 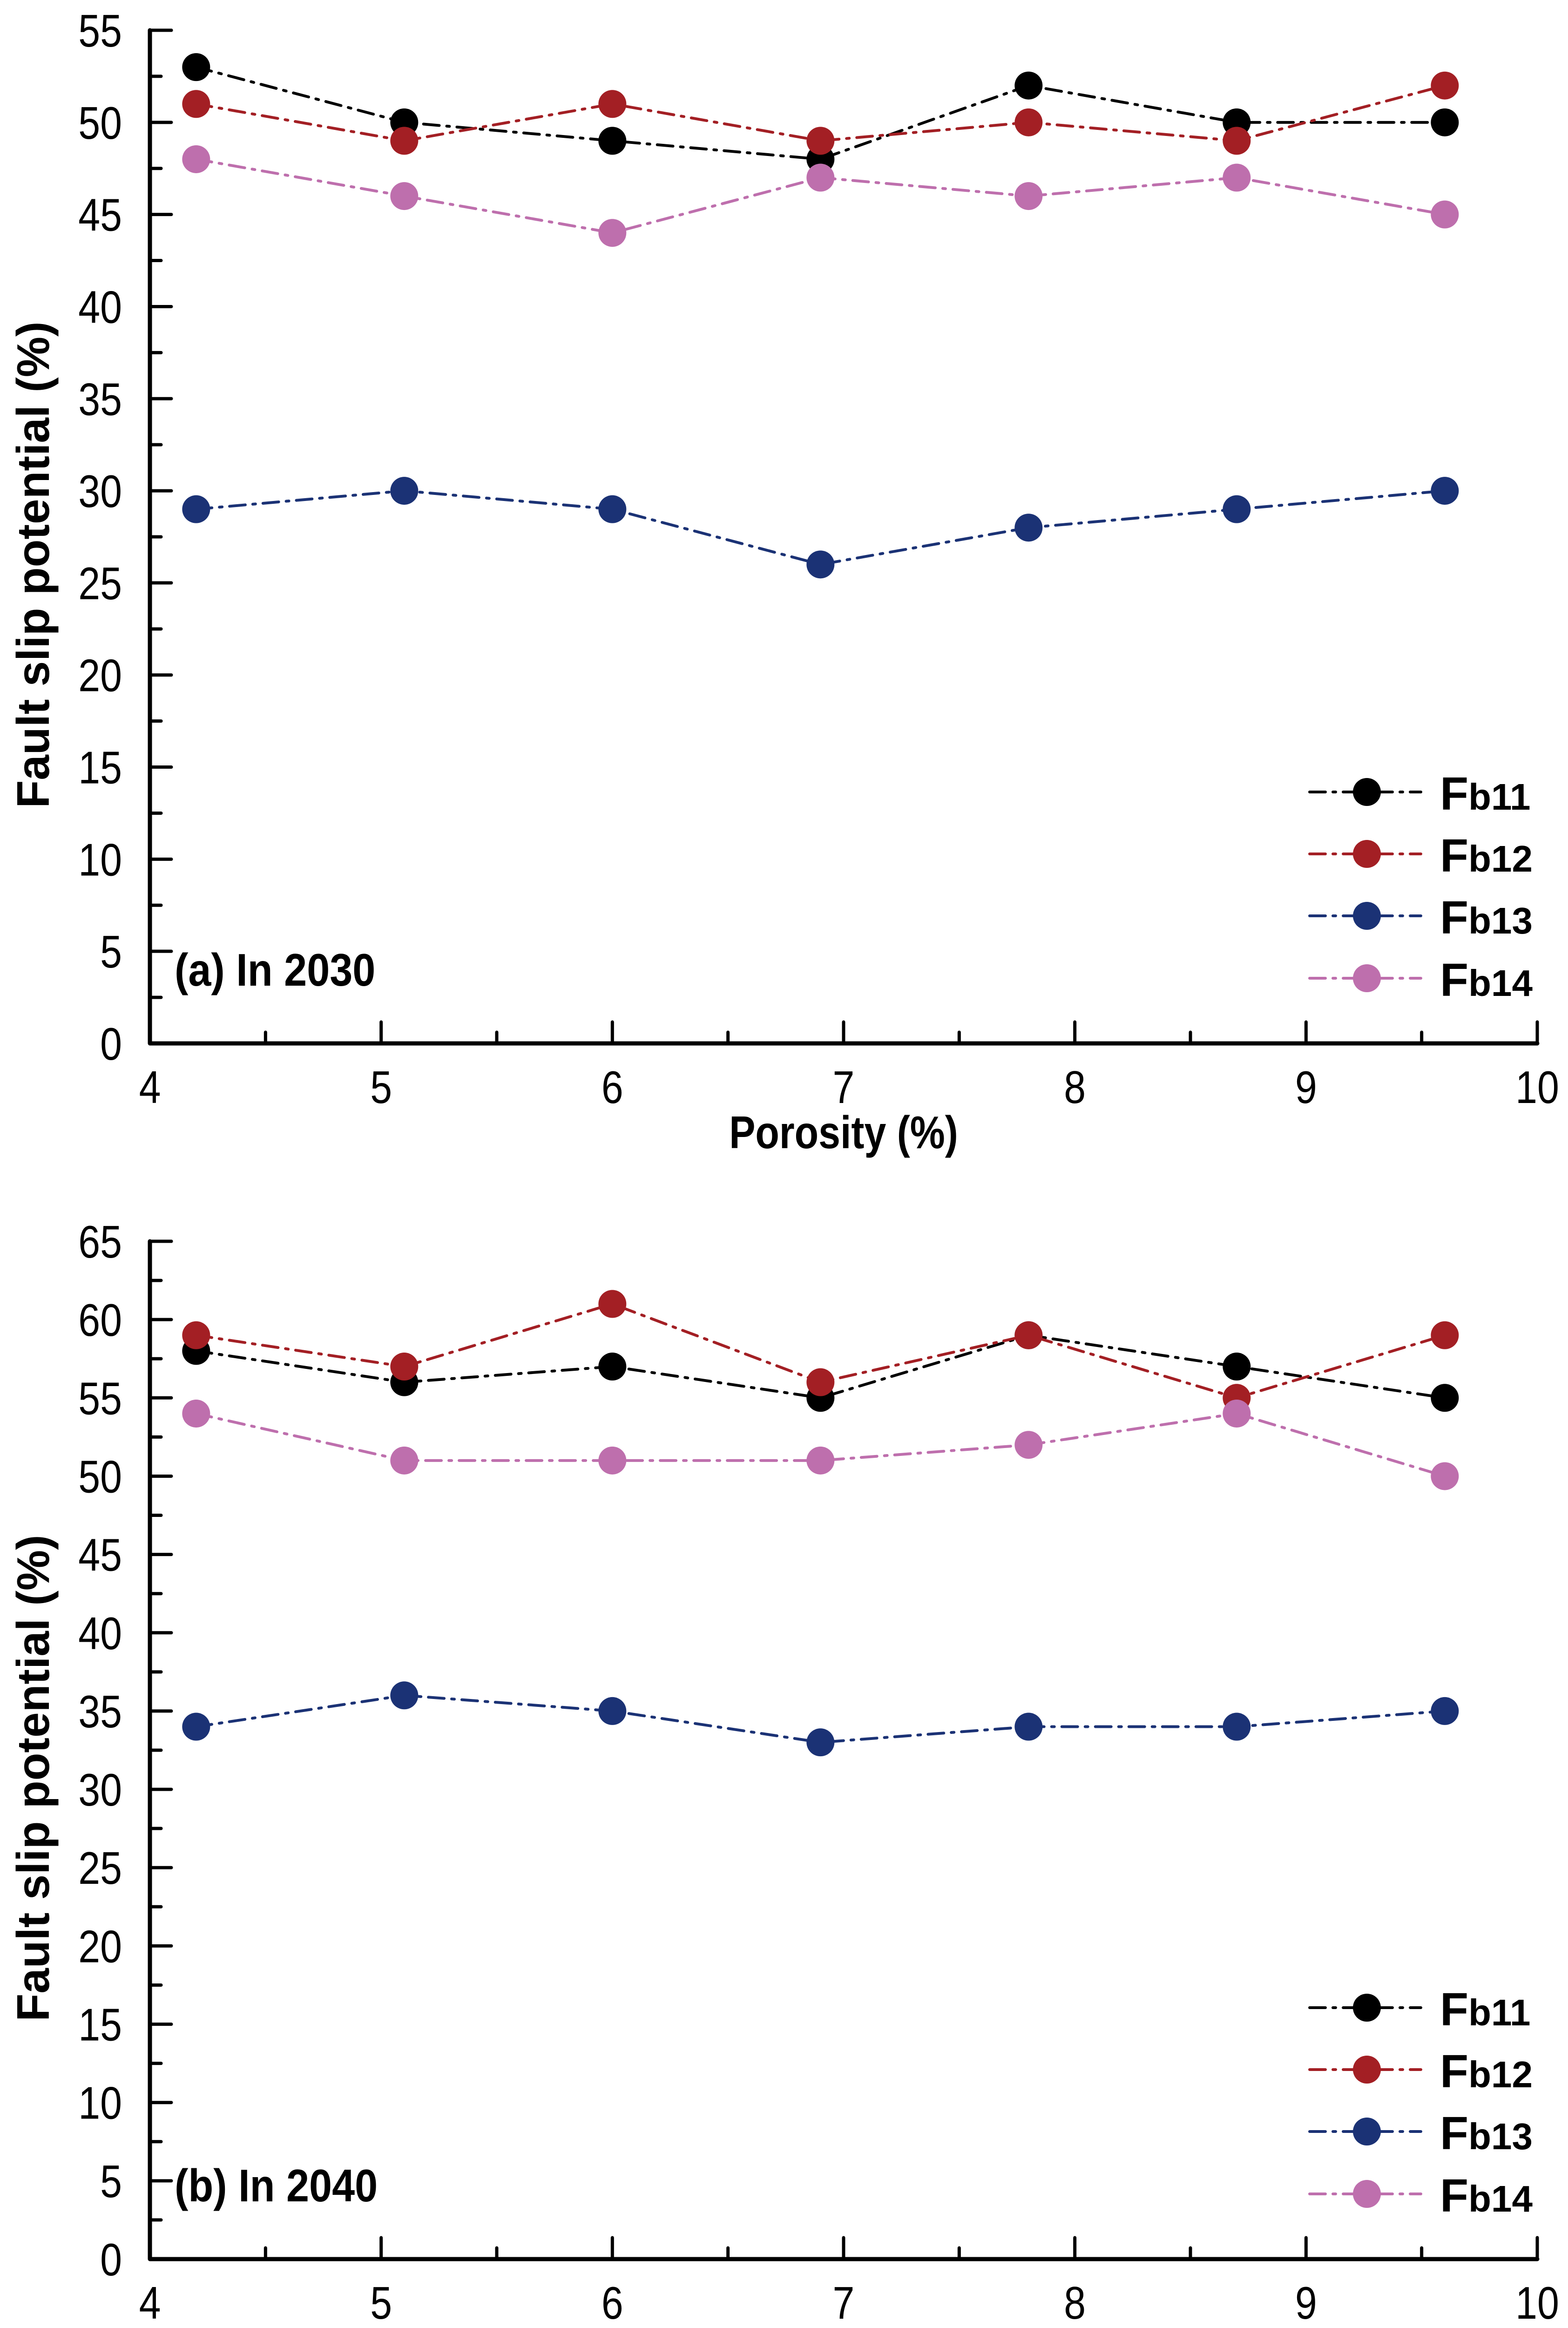 I want to click on y-tick-label: 60, so click(x=100, y=1320).